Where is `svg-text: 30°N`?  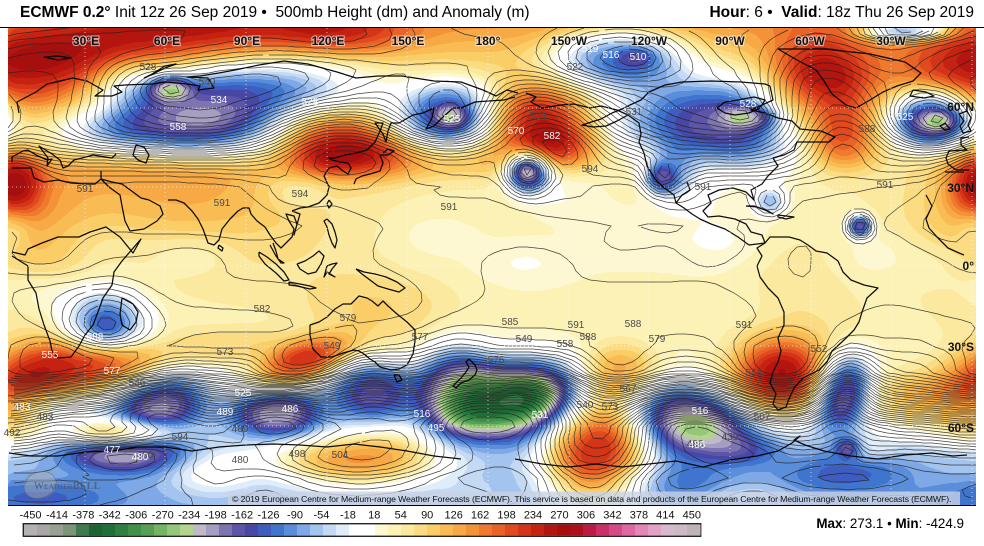 svg-text: 30°N is located at coordinates (960, 188).